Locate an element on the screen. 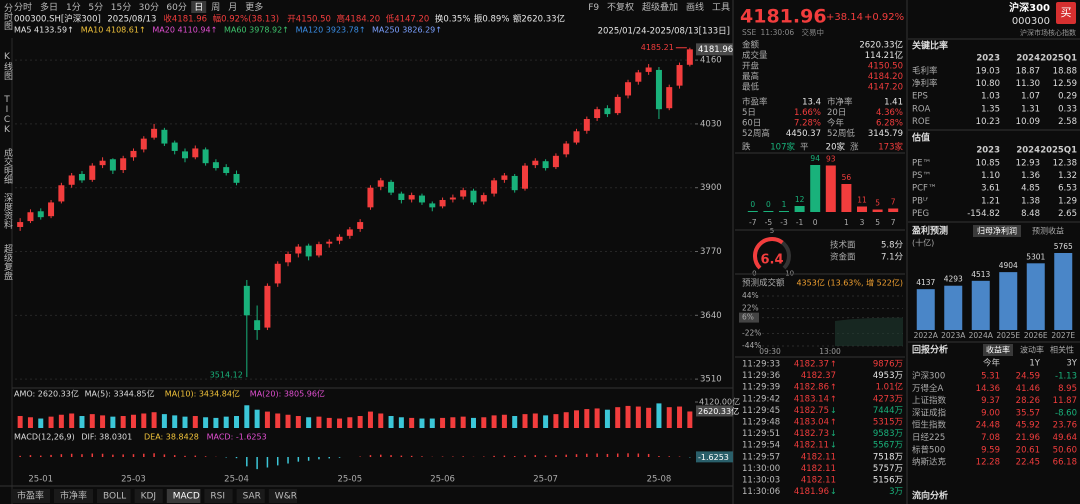  side-tab: 成交明细 is located at coordinates (7, 166).